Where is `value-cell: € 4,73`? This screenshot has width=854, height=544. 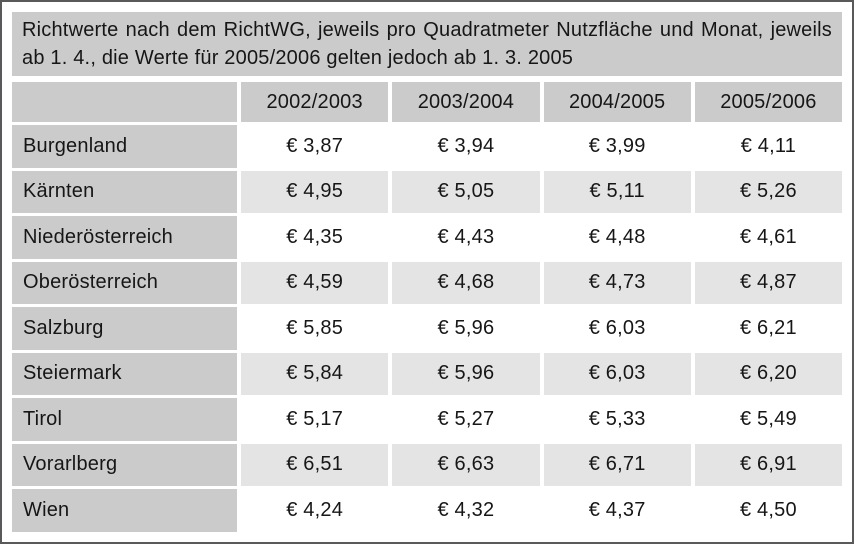 value-cell: € 4,73 is located at coordinates (617, 282).